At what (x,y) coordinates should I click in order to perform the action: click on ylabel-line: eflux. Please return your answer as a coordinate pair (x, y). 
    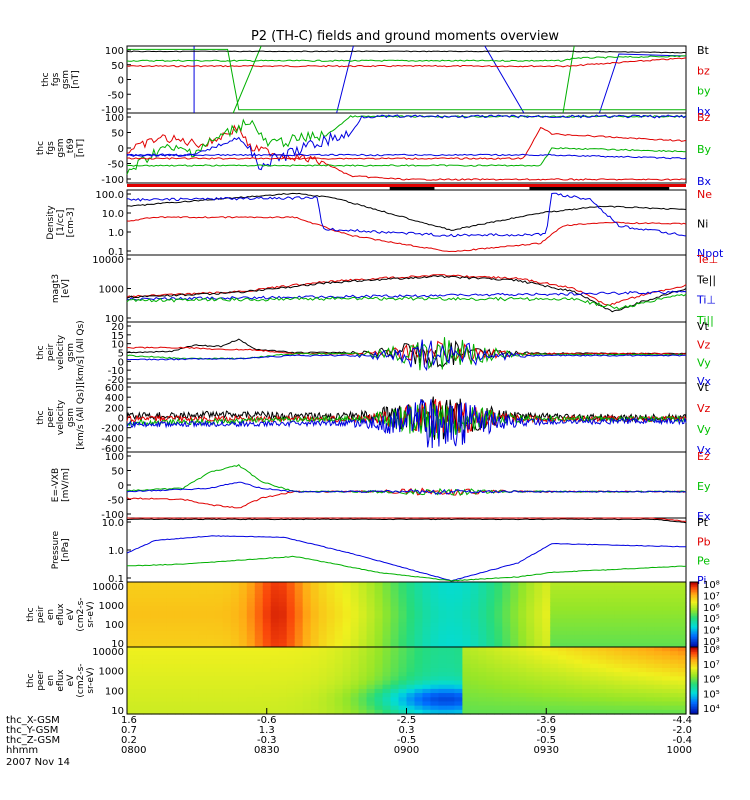
    Looking at the image, I should click on (61, 680).